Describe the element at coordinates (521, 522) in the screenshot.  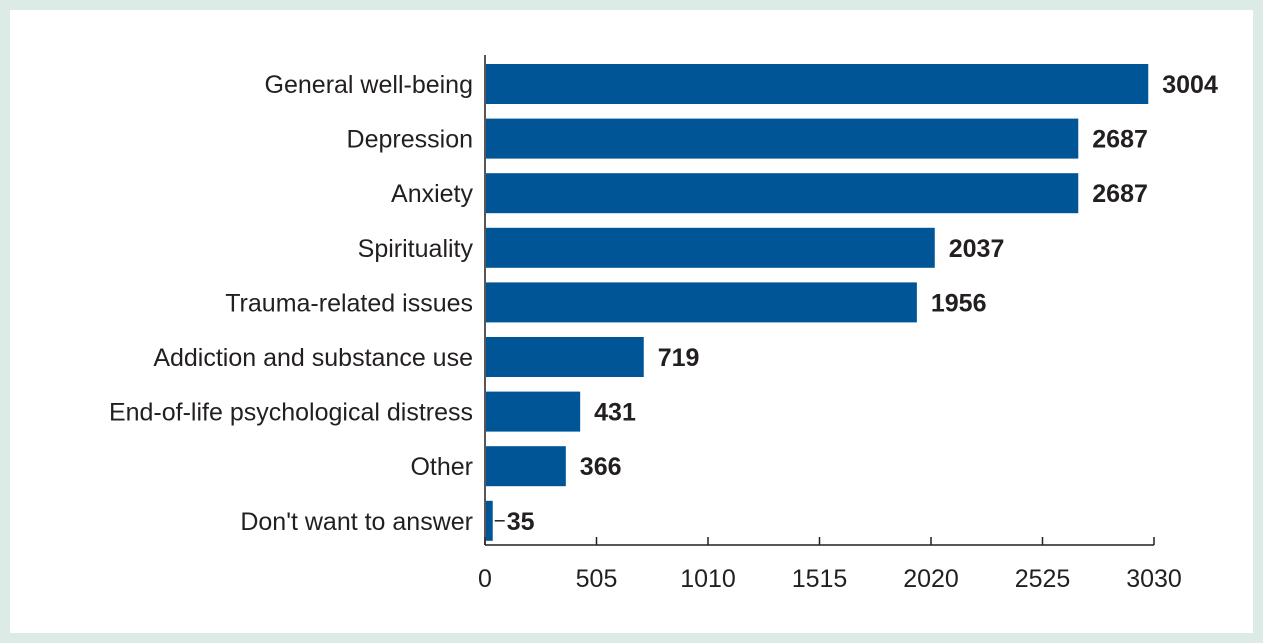
I see `value-label: 35` at that location.